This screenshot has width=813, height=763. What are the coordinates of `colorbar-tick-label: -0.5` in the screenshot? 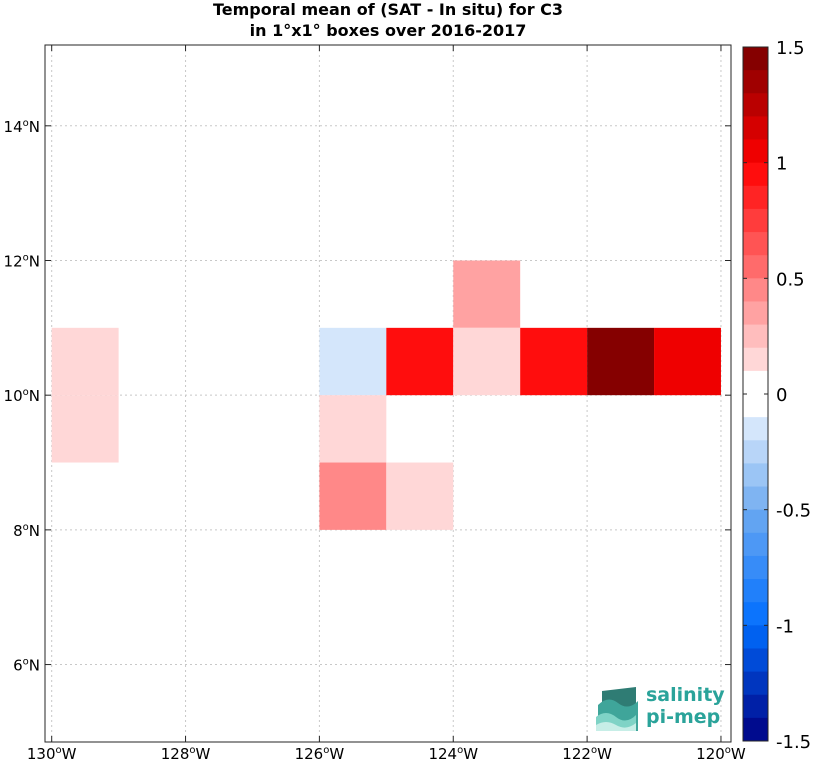 It's located at (793, 511).